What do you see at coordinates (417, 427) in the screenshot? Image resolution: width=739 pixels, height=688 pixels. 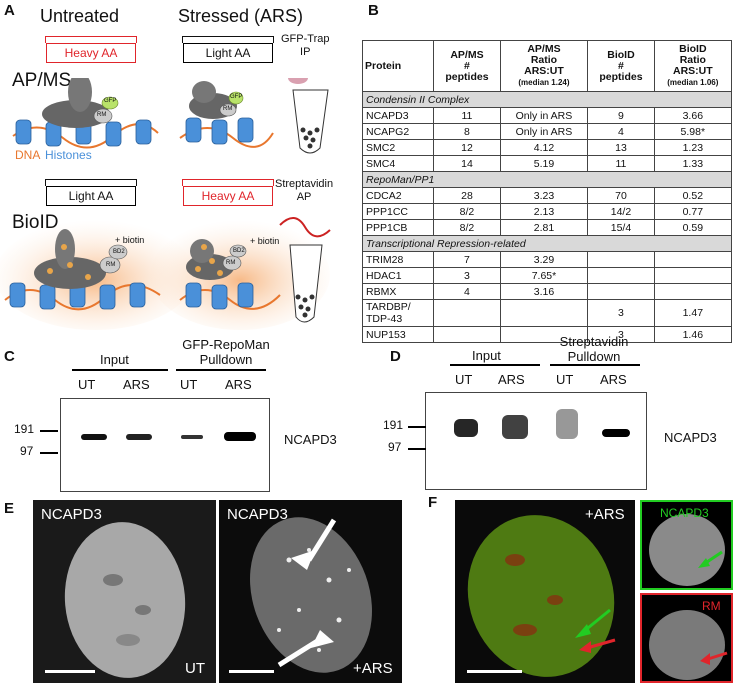 I see `d-mw-191-tick` at bounding box center [417, 427].